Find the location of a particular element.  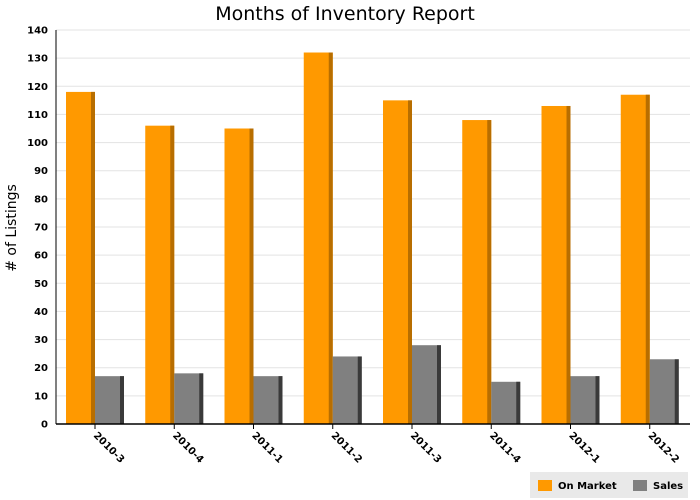

legend-label-on-market: On Market is located at coordinates (587, 486).